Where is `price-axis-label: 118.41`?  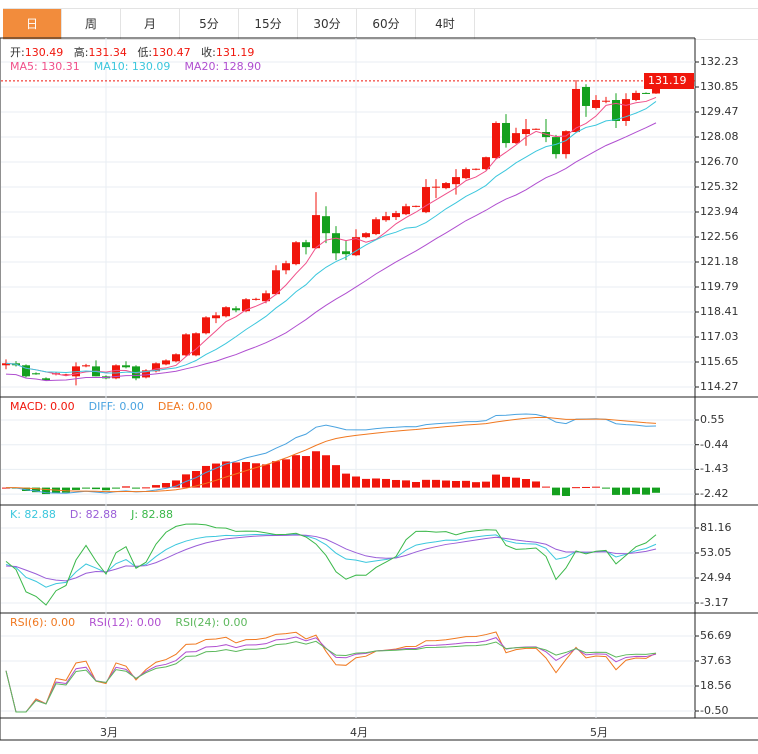
price-axis-label: 118.41 is located at coordinates (719, 311).